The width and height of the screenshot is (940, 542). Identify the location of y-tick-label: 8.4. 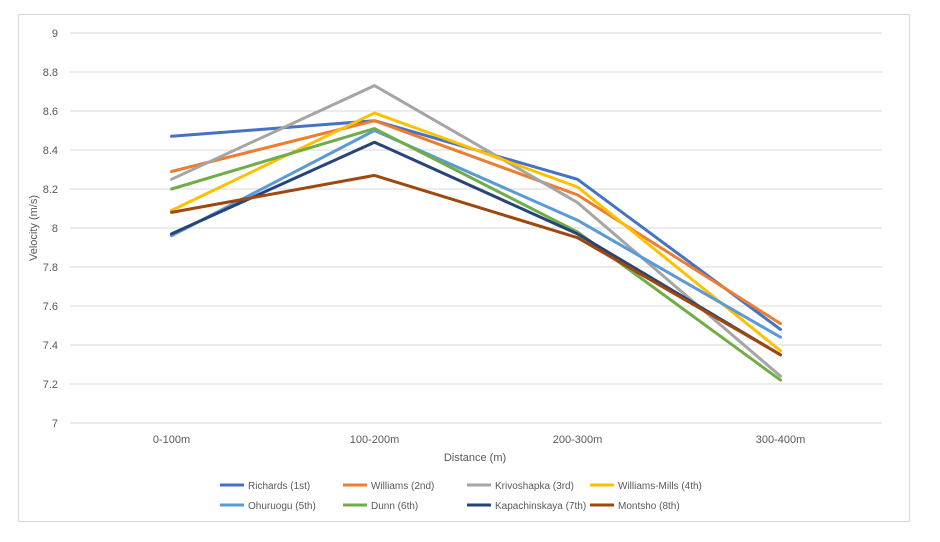
(50, 151).